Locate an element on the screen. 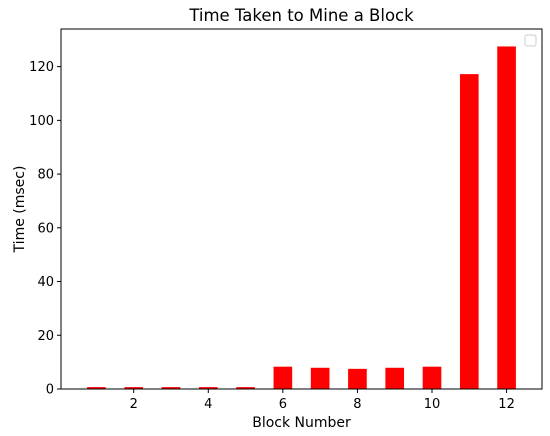  y-tick-label: 60 is located at coordinates (45, 228).